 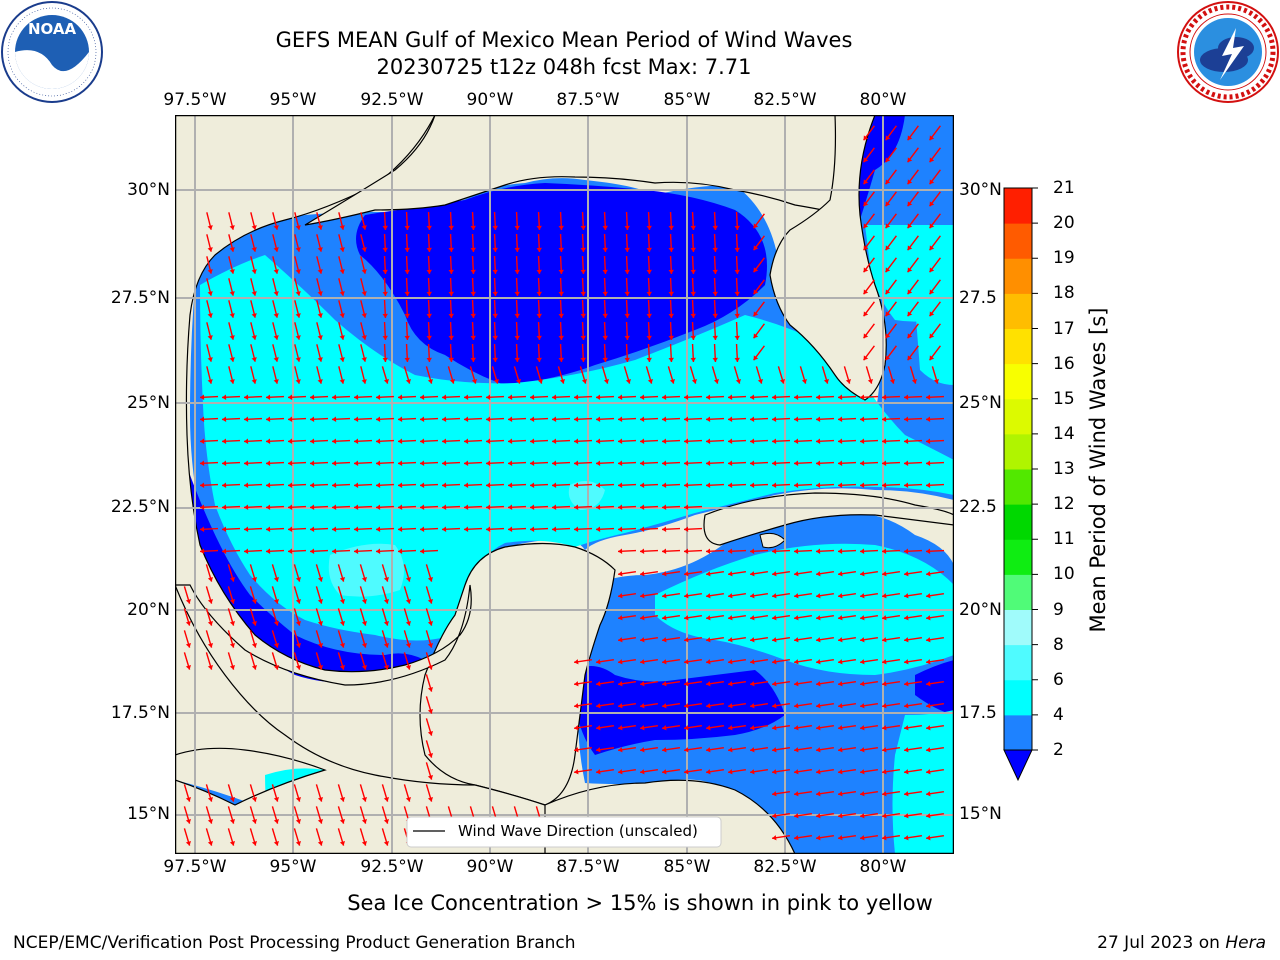 I want to click on colorbar-tick-label: 12, so click(x=1064, y=504).